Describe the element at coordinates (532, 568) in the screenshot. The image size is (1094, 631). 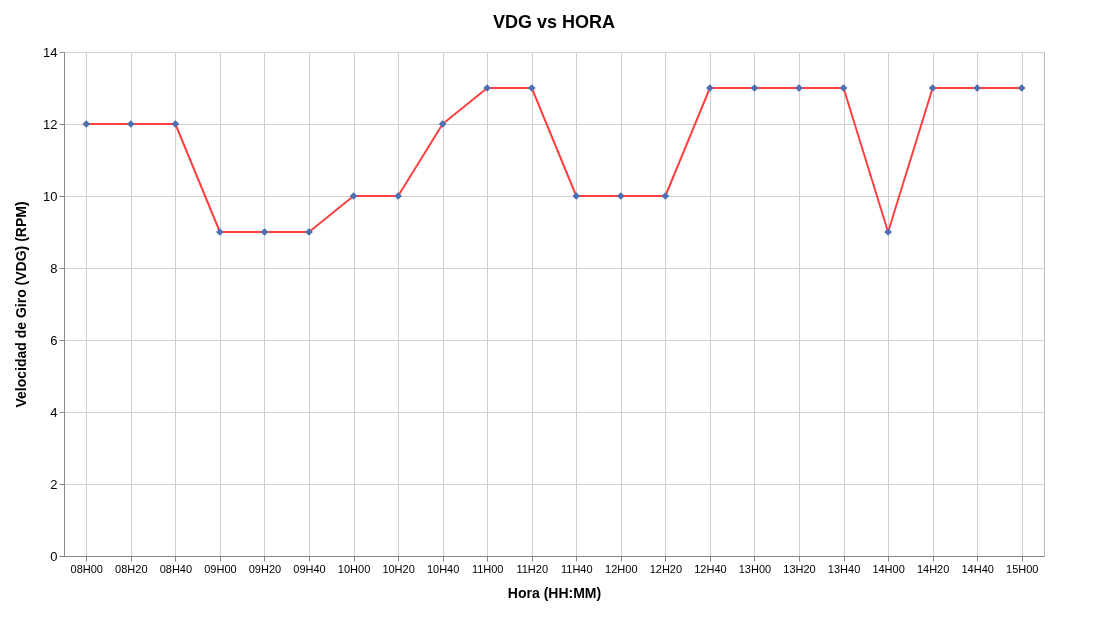
I see `x-tick-label: 11H20` at that location.